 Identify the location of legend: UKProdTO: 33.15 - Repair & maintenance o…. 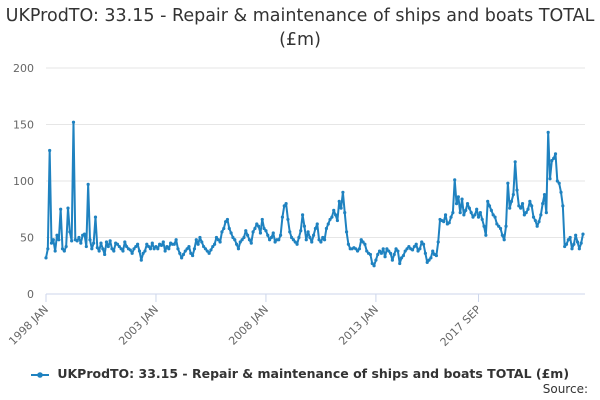
(300, 374).